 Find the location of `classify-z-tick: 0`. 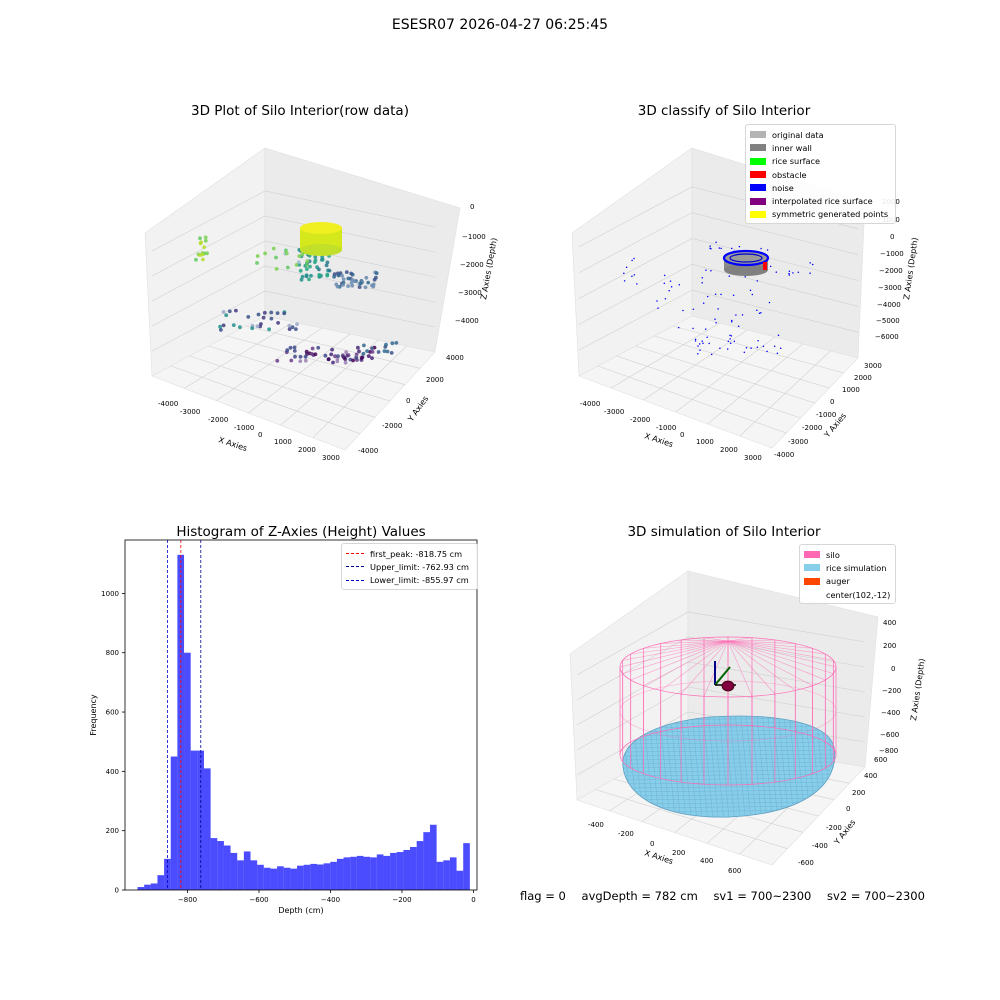

classify-z-tick: 0 is located at coordinates (892, 237).